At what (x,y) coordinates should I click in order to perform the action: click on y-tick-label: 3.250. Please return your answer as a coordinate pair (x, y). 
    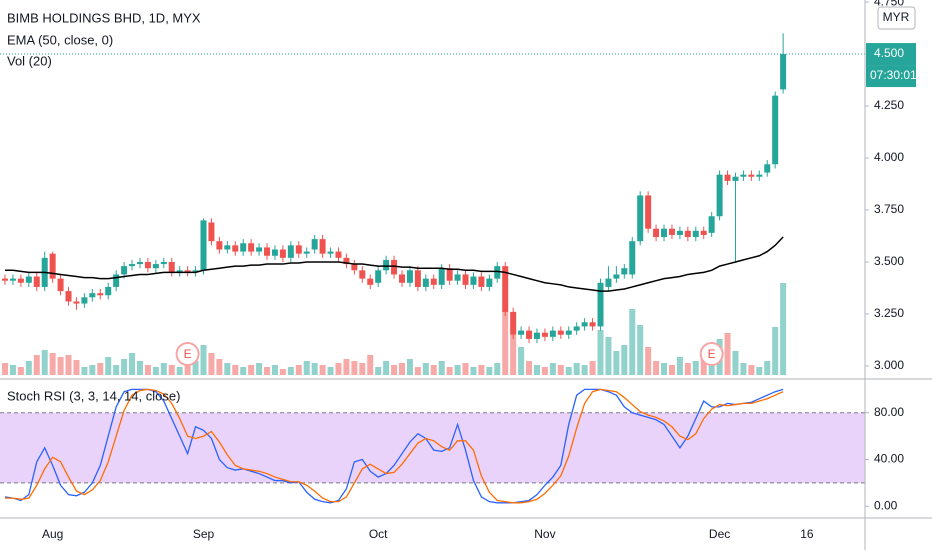
    Looking at the image, I should click on (889, 313).